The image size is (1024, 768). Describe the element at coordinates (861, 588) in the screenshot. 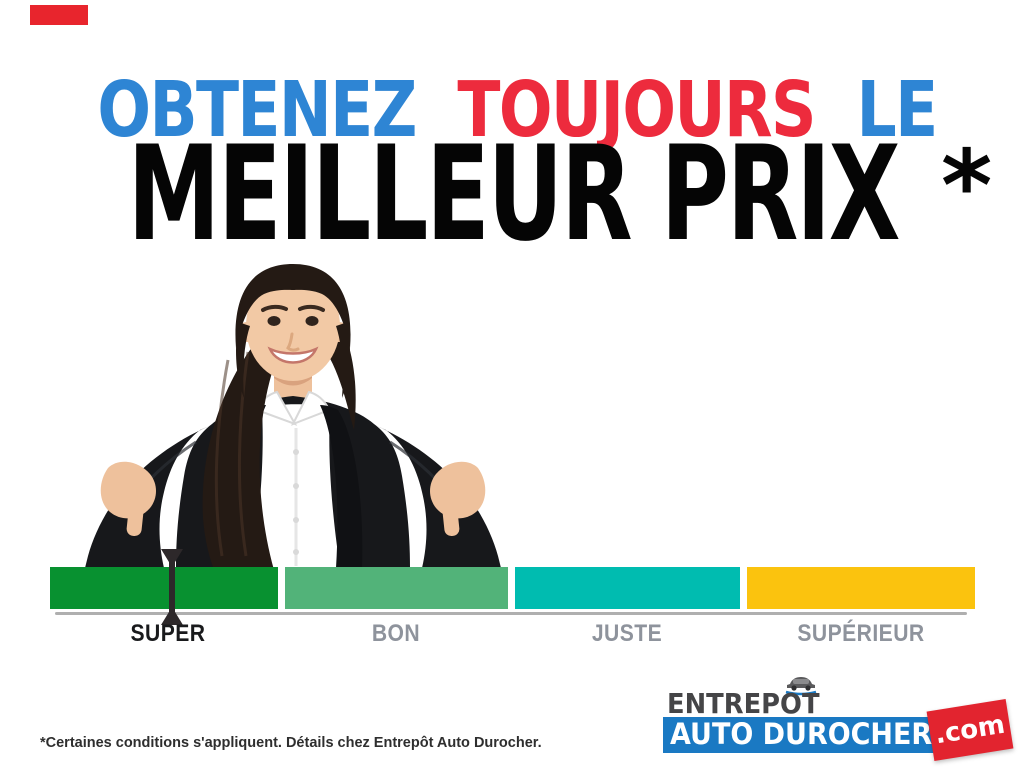

I see `gauge-segment-superieur` at that location.